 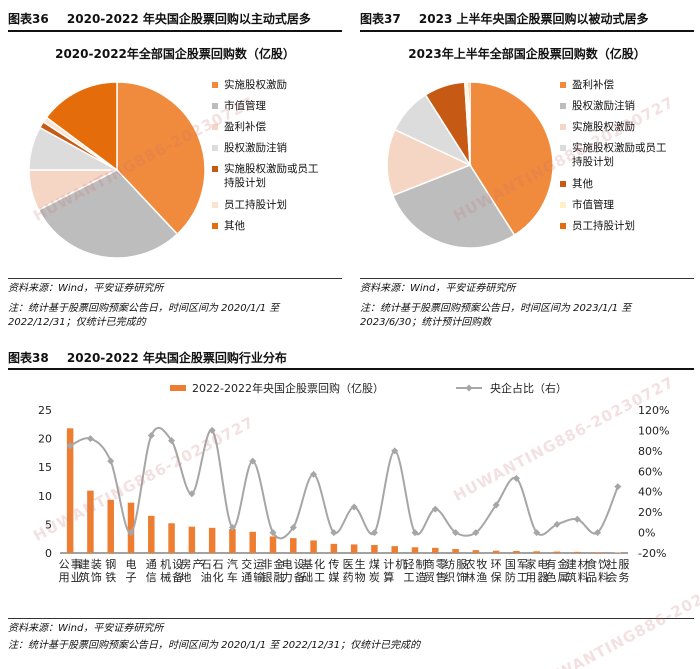 What do you see at coordinates (415, 570) in the screenshot?
I see `x-tick-label: 轻工制造` at bounding box center [415, 570].